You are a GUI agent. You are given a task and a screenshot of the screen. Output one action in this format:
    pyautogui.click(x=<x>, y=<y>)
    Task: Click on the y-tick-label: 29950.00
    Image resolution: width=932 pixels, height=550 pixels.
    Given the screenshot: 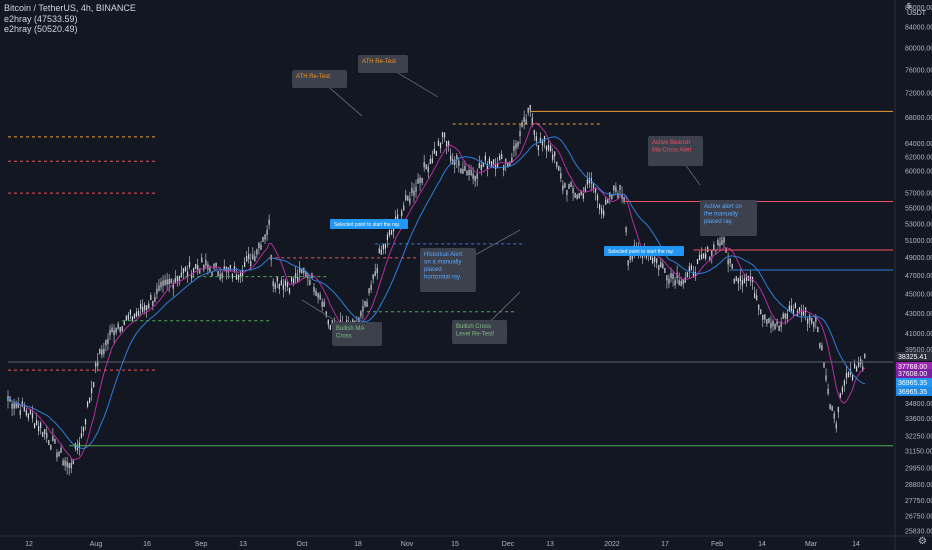 What is the action you would take?
    pyautogui.click(x=918, y=468)
    